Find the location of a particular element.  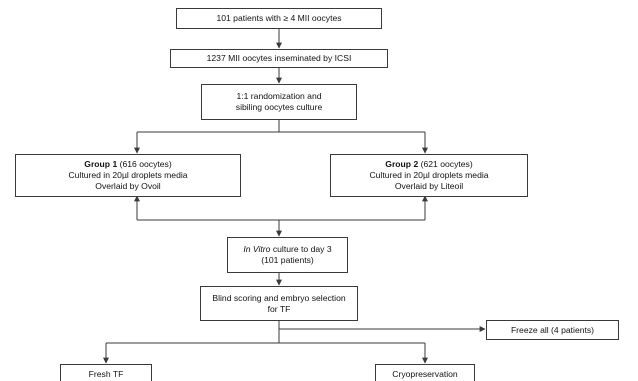

group1-count: (616 oocytes) is located at coordinates (144, 164).